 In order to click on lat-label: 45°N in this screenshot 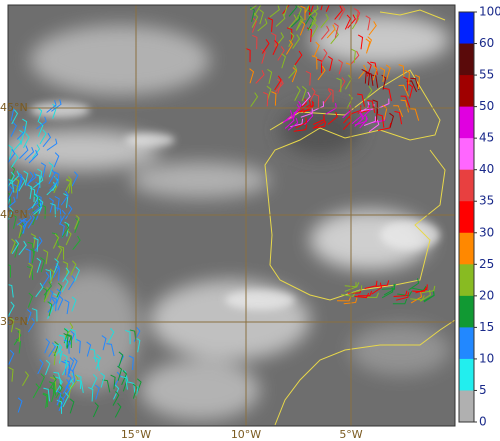, I will do `click(14, 107)`.